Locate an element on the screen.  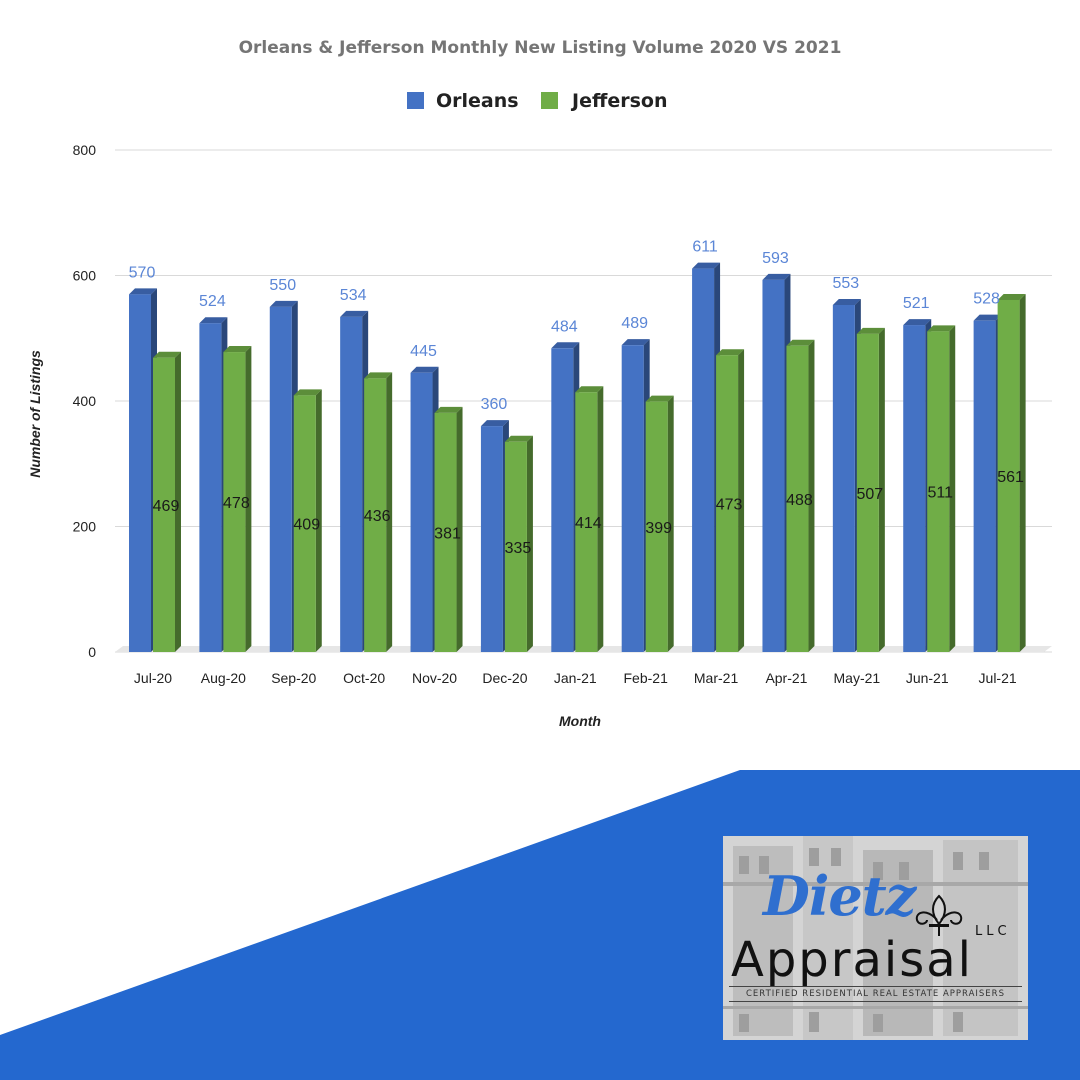
logo-building-backdrop is located at coordinates (875, 938).